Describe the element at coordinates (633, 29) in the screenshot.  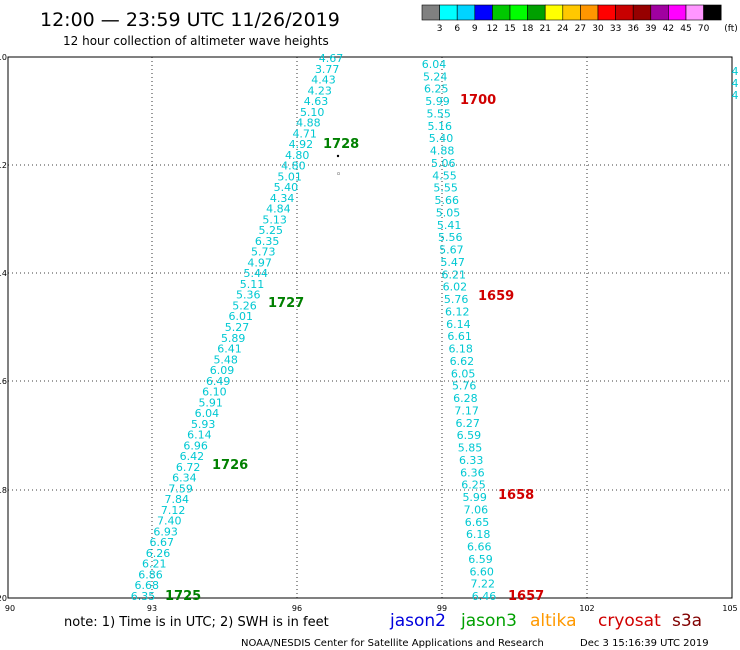
I see `colorbar-label: 36` at that location.